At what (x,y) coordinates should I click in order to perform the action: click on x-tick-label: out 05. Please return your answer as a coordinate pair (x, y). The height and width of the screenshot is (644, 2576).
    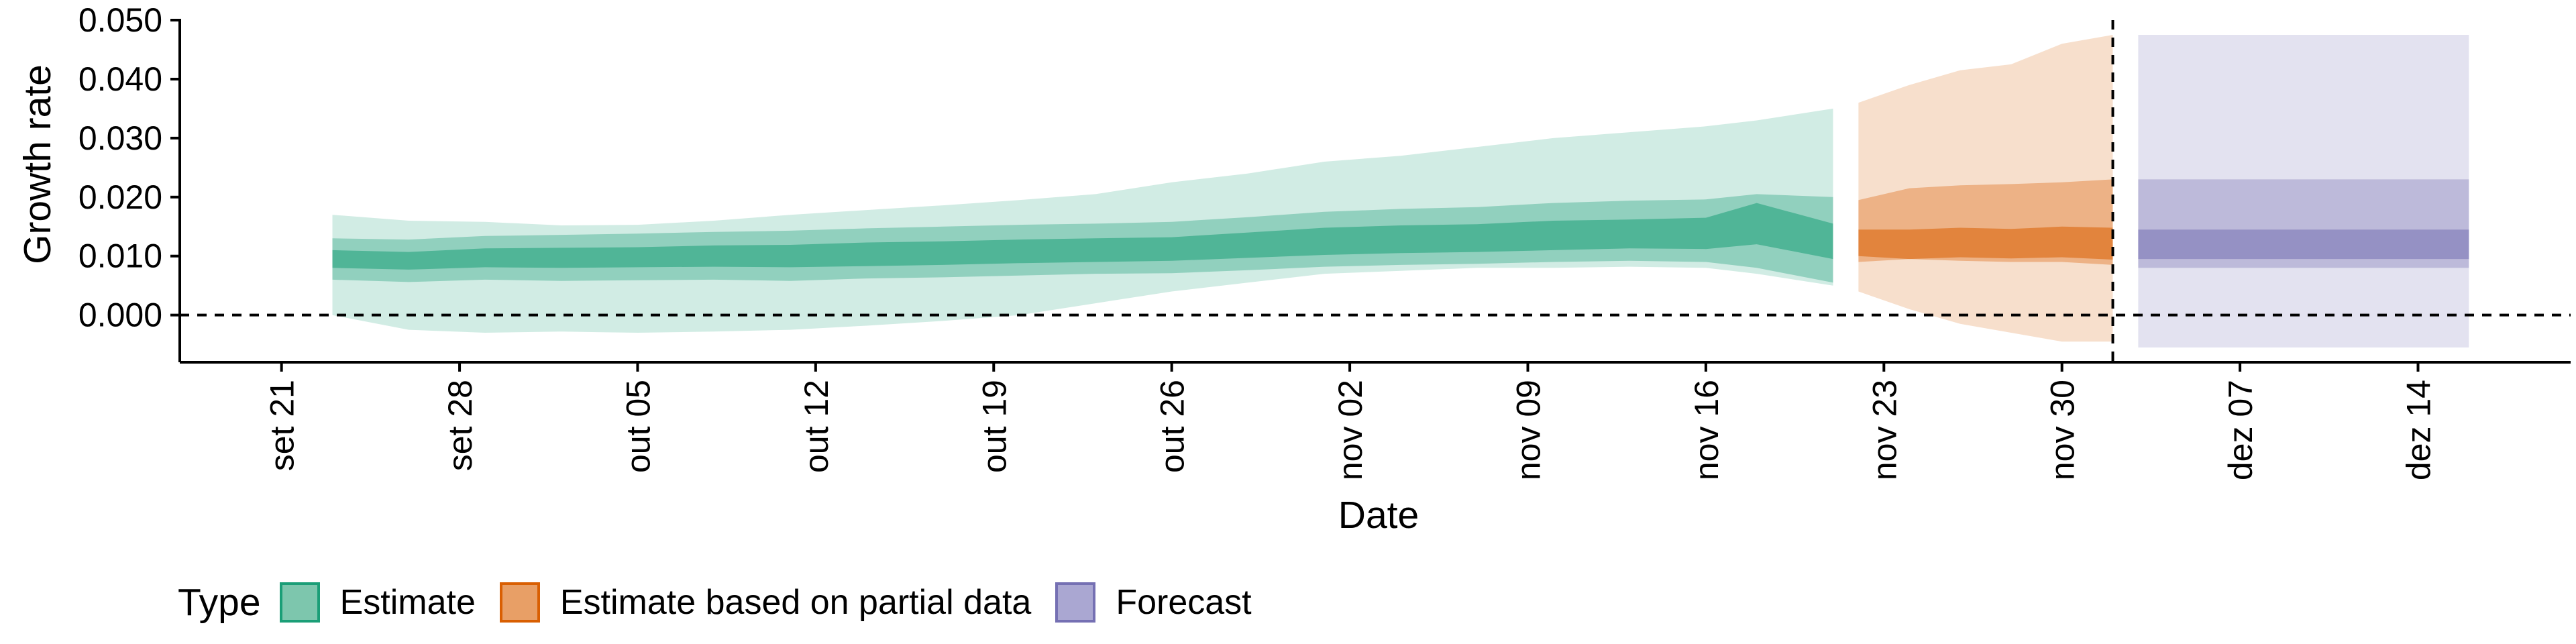
    Looking at the image, I should click on (638, 426).